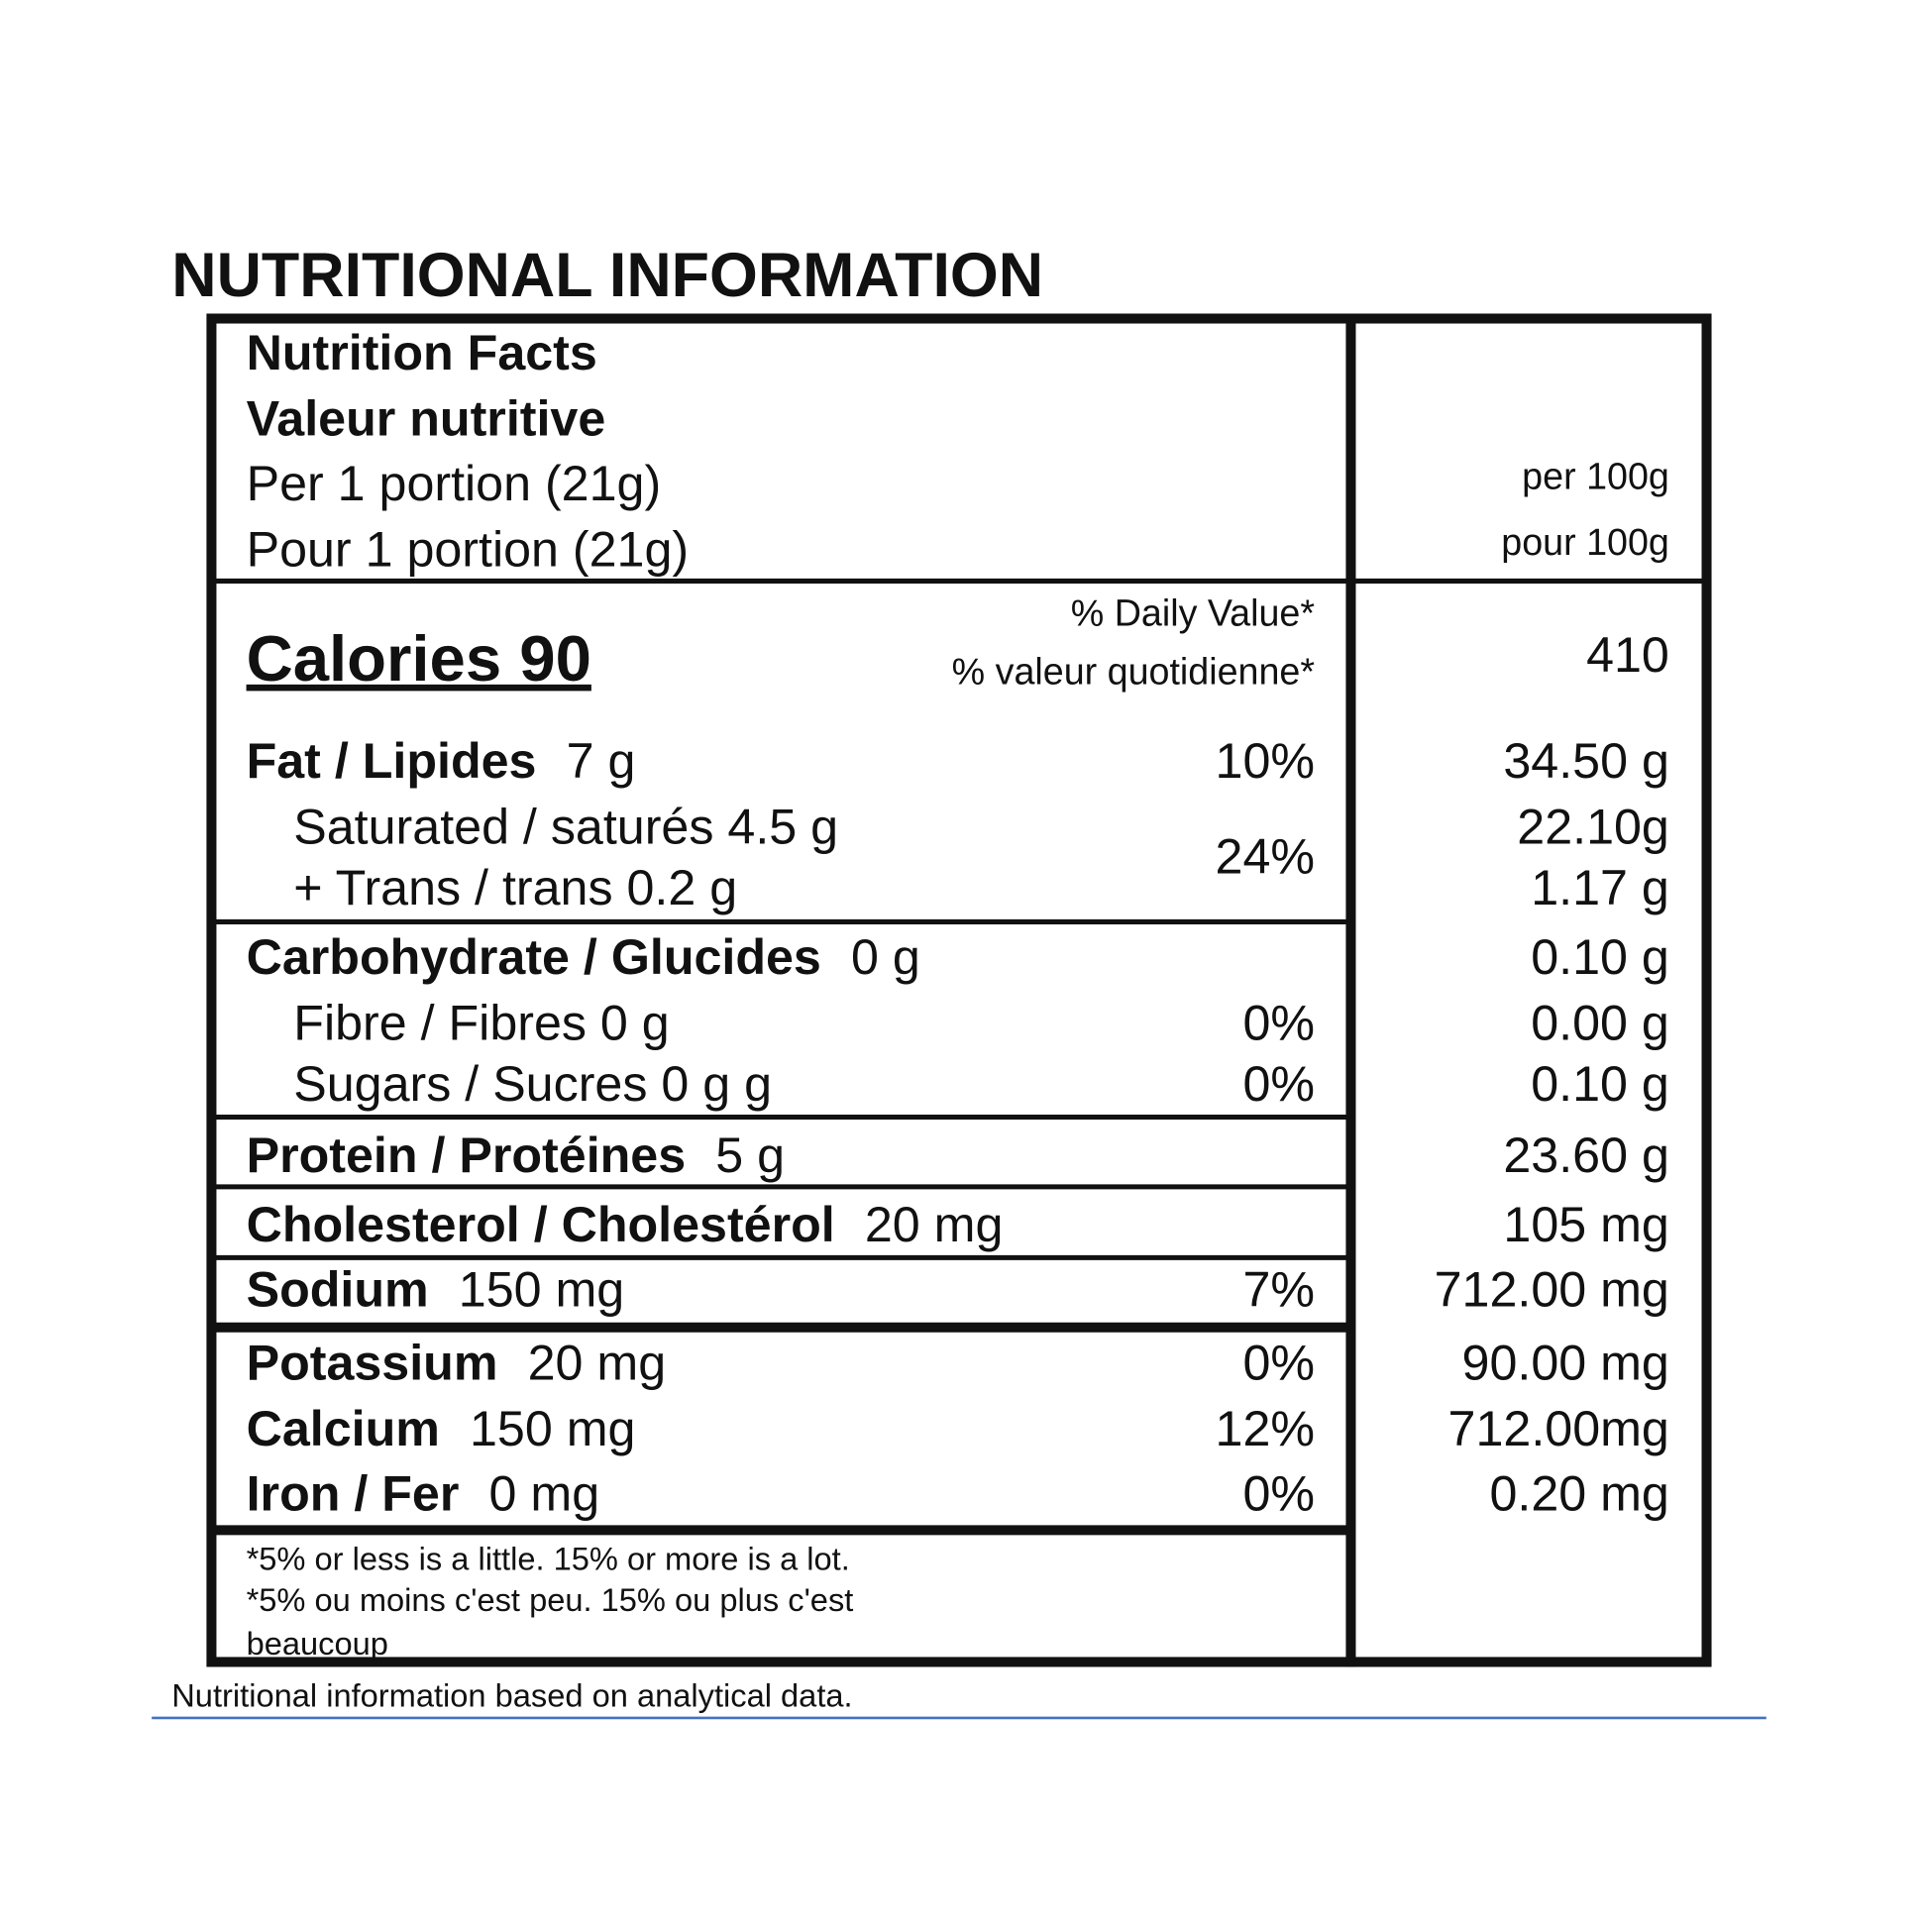  I want to click on dv-header: % Daily Value*, so click(1193, 613).